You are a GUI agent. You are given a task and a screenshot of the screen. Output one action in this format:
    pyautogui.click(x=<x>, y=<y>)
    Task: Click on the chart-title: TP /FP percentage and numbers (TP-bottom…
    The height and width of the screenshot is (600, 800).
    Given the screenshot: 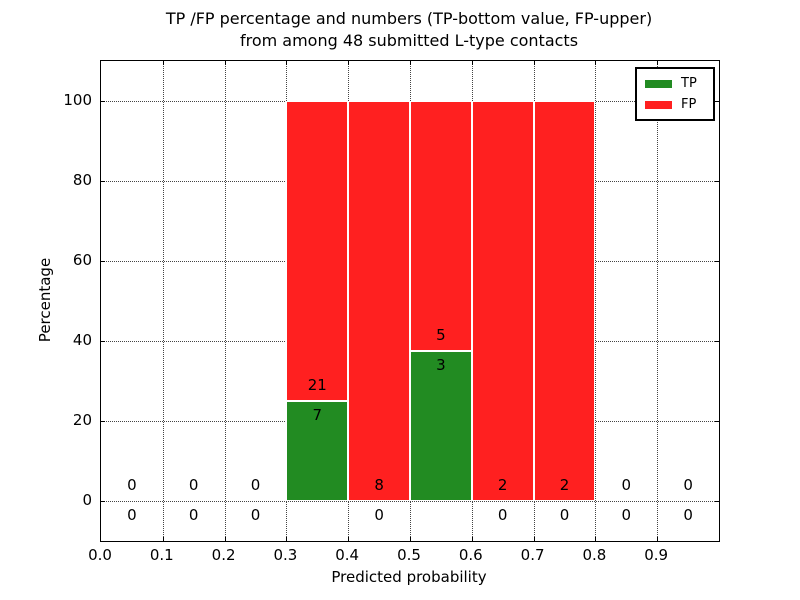 What is the action you would take?
    pyautogui.click(x=409, y=30)
    